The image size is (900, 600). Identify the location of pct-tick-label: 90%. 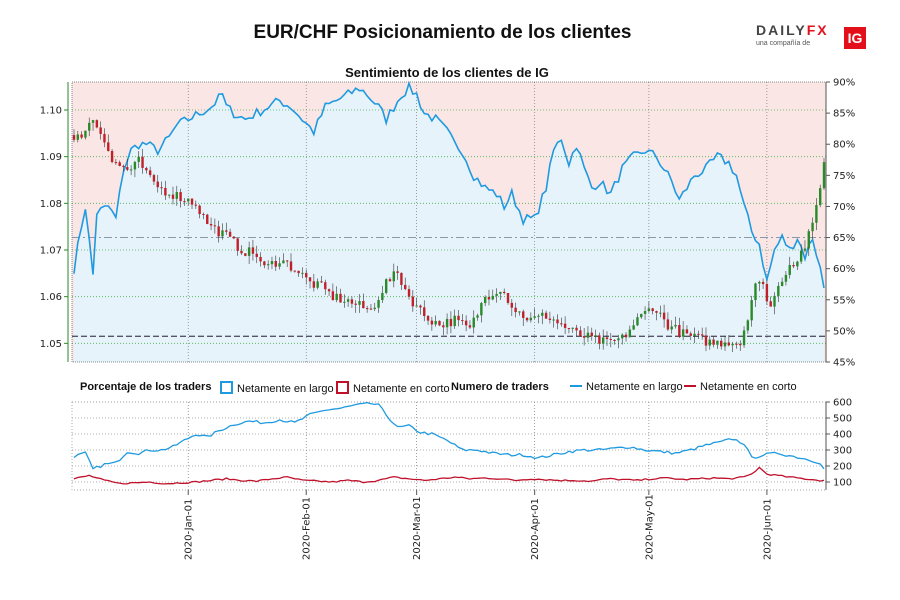
(844, 83).